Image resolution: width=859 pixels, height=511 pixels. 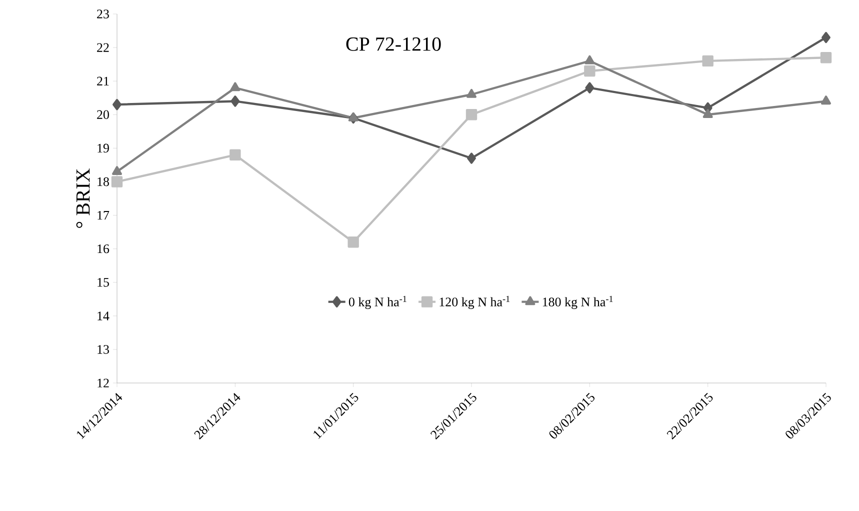 What do you see at coordinates (103, 181) in the screenshot?
I see `y-tick-label: 18` at bounding box center [103, 181].